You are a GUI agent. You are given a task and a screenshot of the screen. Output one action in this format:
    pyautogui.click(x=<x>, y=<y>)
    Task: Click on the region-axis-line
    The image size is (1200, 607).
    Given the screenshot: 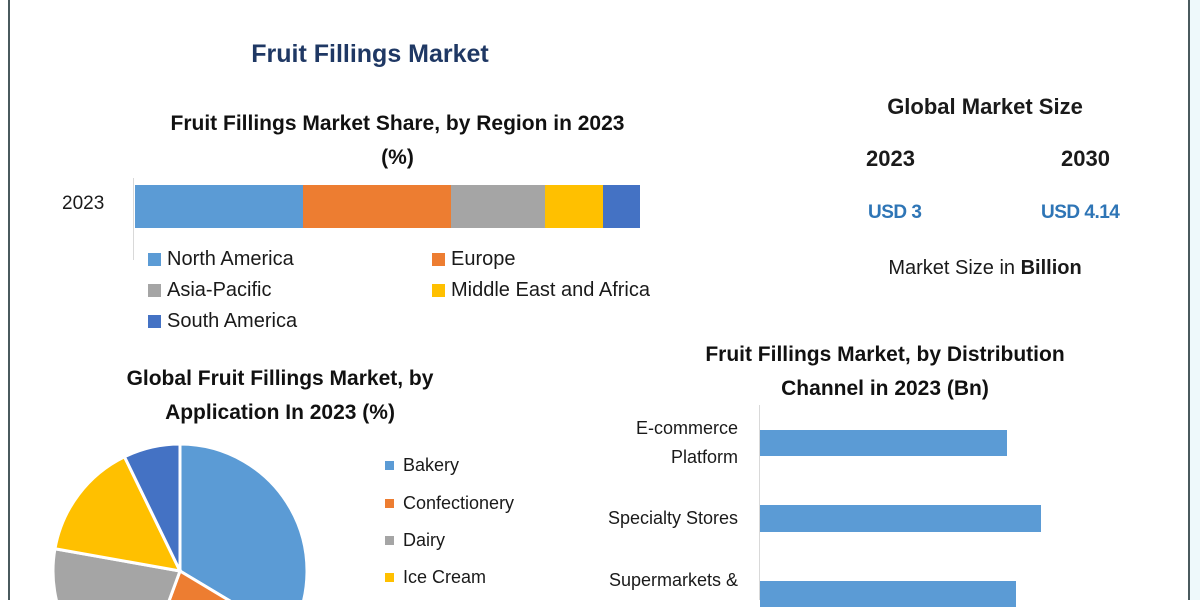 What is the action you would take?
    pyautogui.click(x=133, y=219)
    